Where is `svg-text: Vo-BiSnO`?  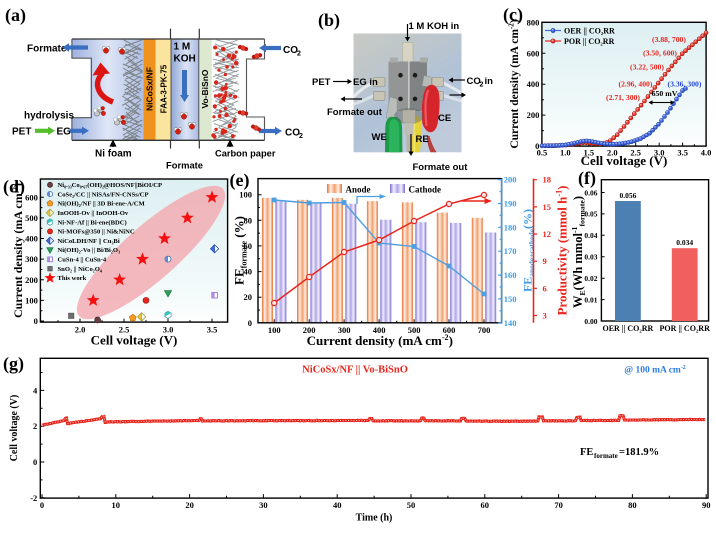 svg-text: Vo-BiSnO is located at coordinates (205, 88).